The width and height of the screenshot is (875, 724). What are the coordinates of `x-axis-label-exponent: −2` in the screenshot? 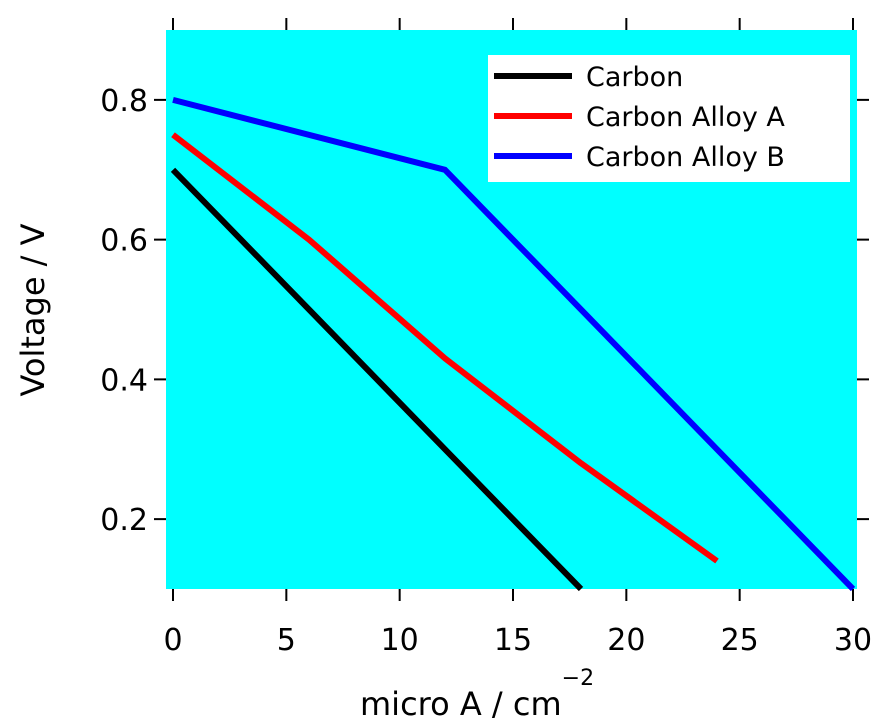 It's located at (578, 678).